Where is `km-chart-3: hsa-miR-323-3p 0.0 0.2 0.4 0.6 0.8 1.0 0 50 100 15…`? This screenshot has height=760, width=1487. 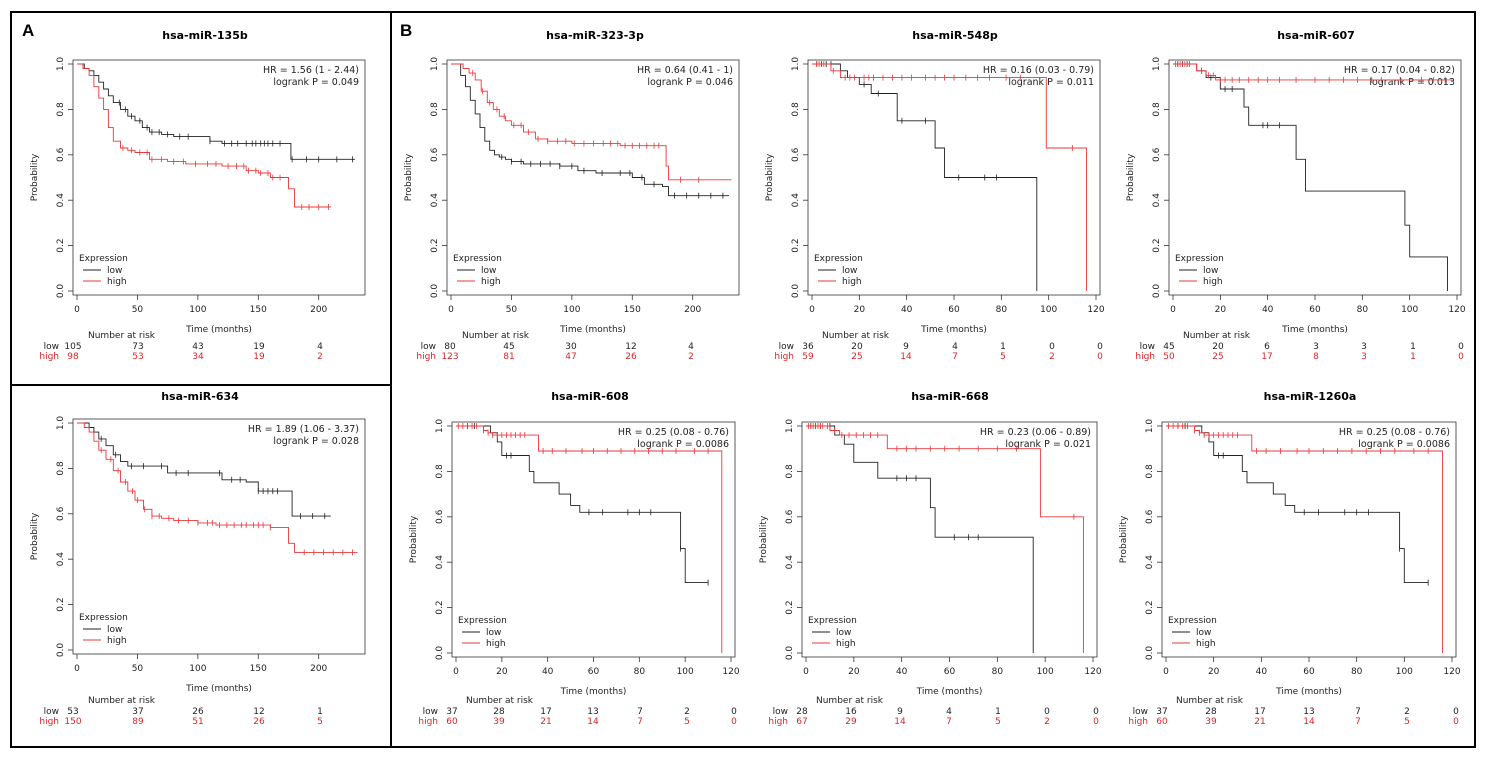
km-chart-3: hsa-miR-323-3p 0.0 0.2 0.4 0.6 0.8 1.0 0 50 100 15… is located at coordinates (572, 195).